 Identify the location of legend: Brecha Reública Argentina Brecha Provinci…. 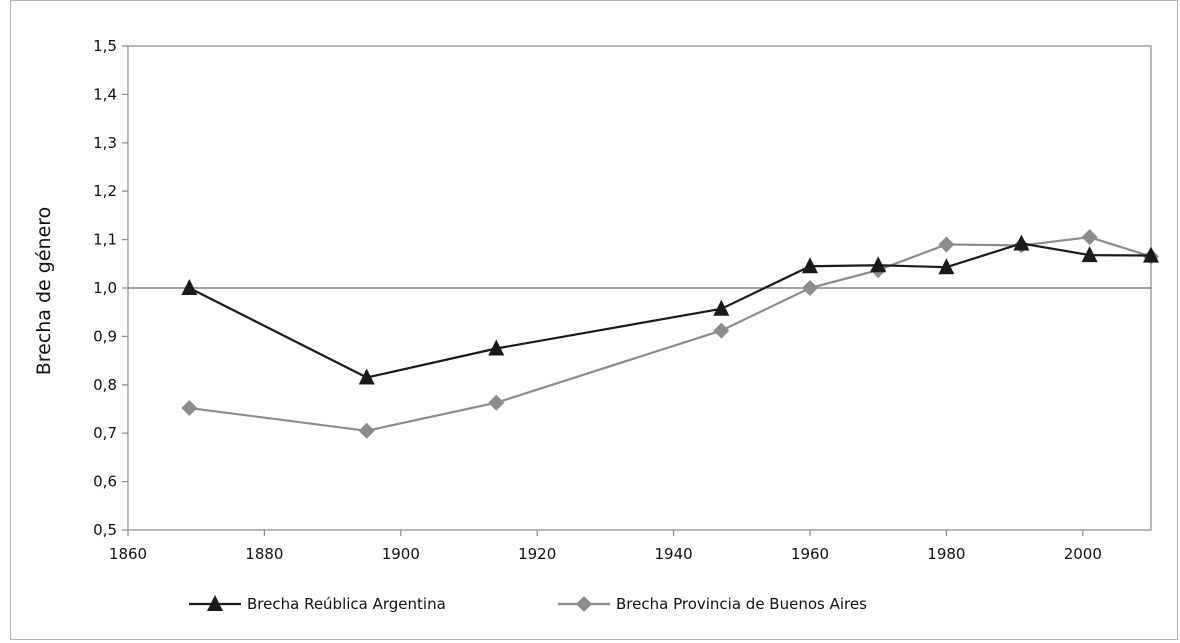
(528, 604).